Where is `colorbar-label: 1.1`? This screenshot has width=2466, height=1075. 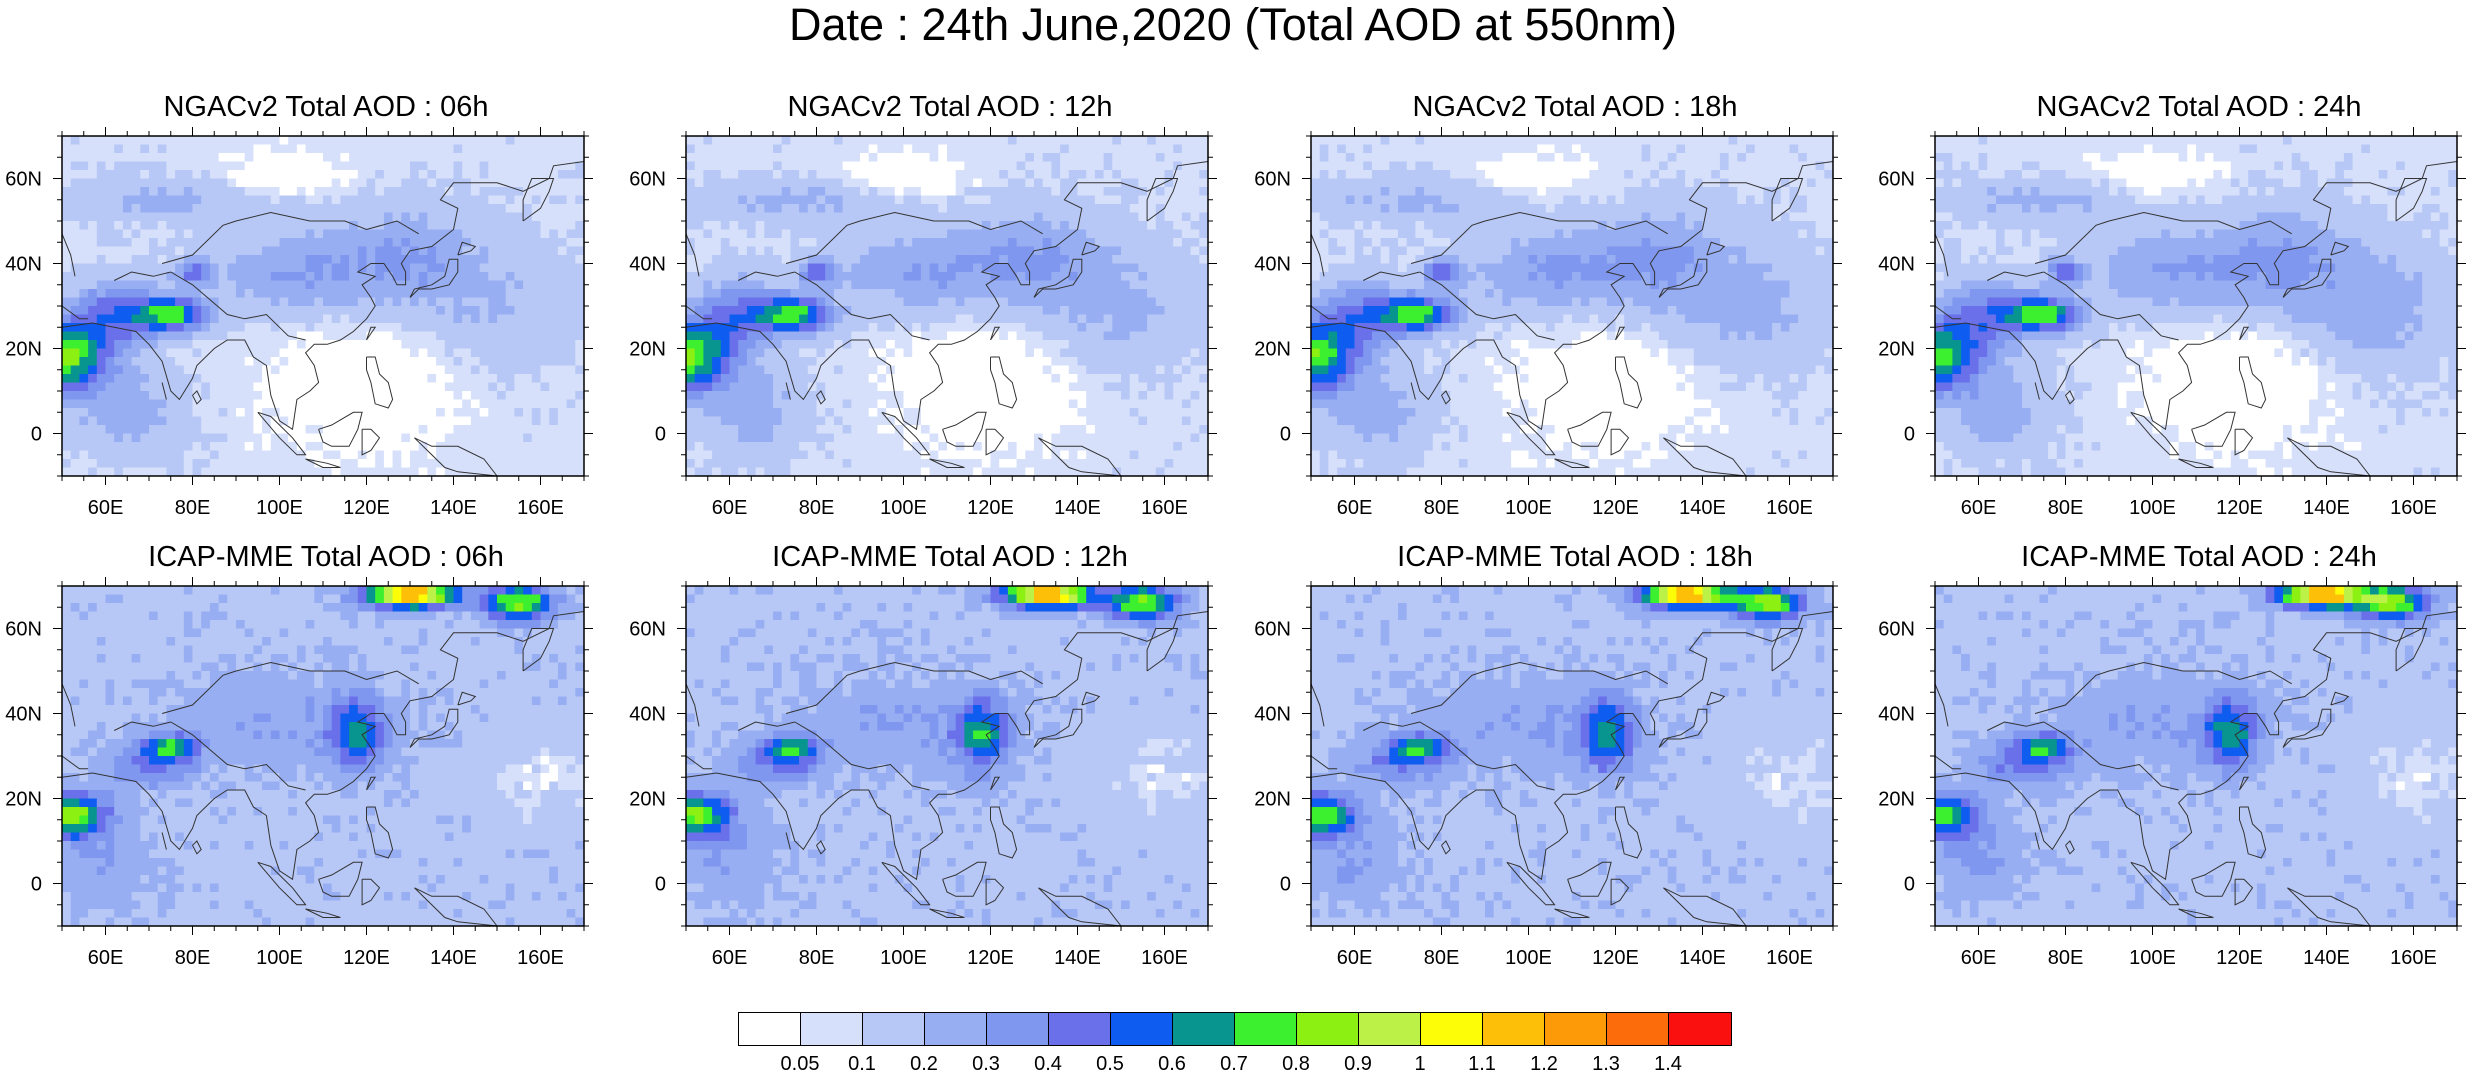 colorbar-label: 1.1 is located at coordinates (1482, 1064).